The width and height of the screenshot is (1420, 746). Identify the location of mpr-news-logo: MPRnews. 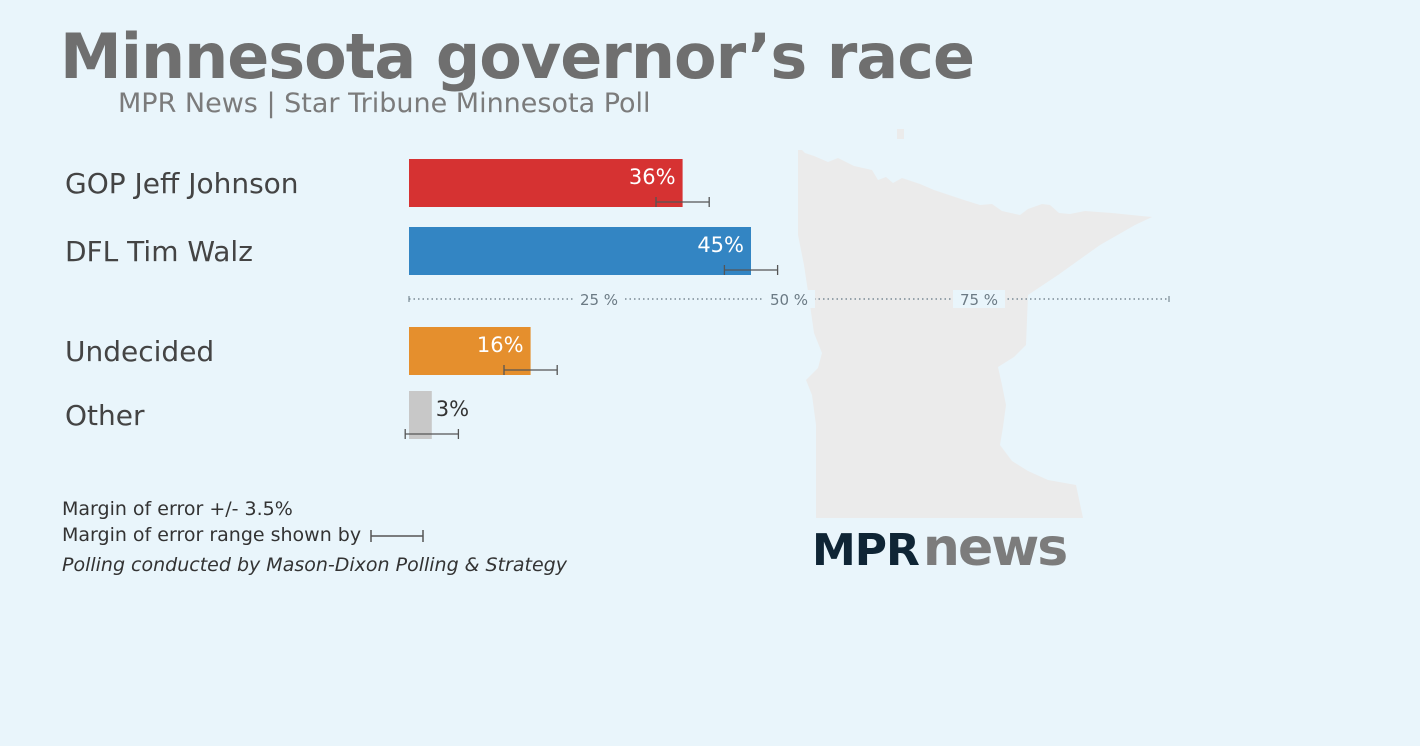
(940, 549).